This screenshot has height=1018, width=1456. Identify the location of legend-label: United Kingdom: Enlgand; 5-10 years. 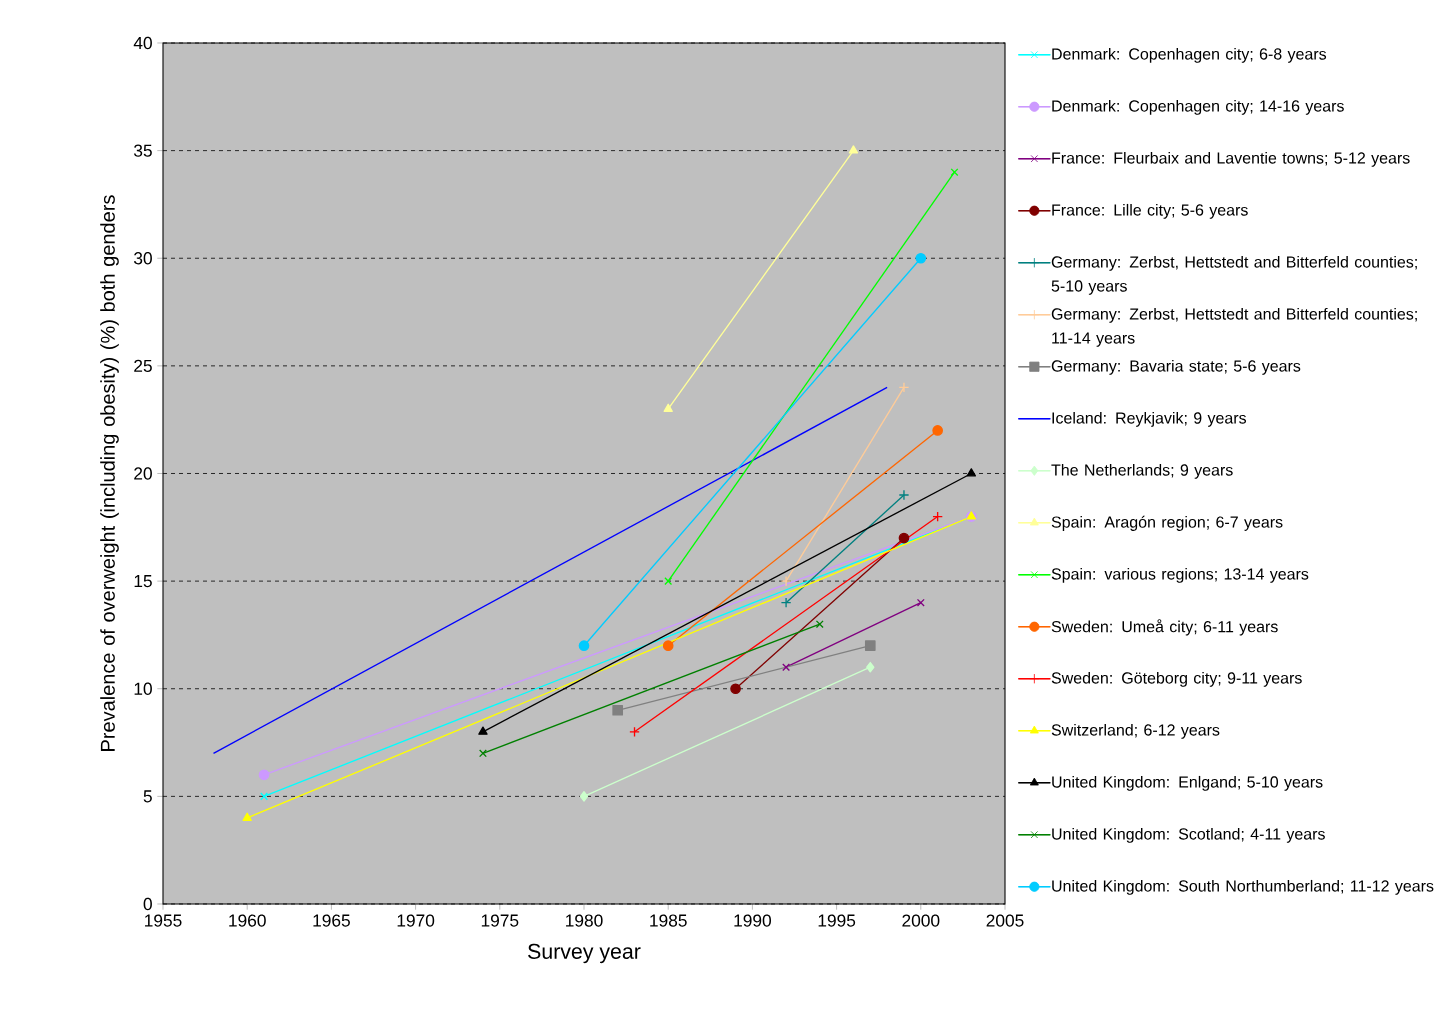
(1187, 783).